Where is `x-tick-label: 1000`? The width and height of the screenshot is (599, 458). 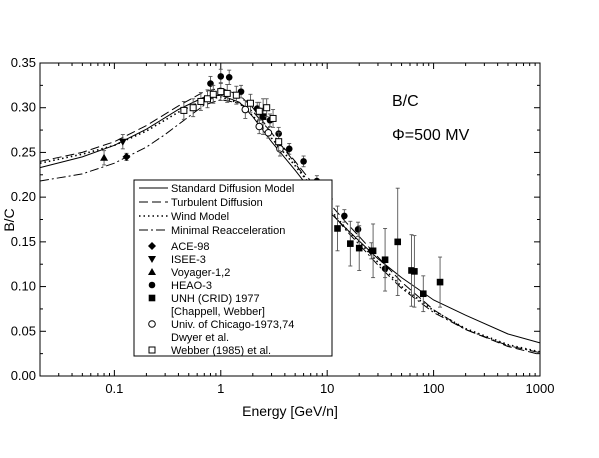 x-tick-label: 1000 is located at coordinates (540, 388).